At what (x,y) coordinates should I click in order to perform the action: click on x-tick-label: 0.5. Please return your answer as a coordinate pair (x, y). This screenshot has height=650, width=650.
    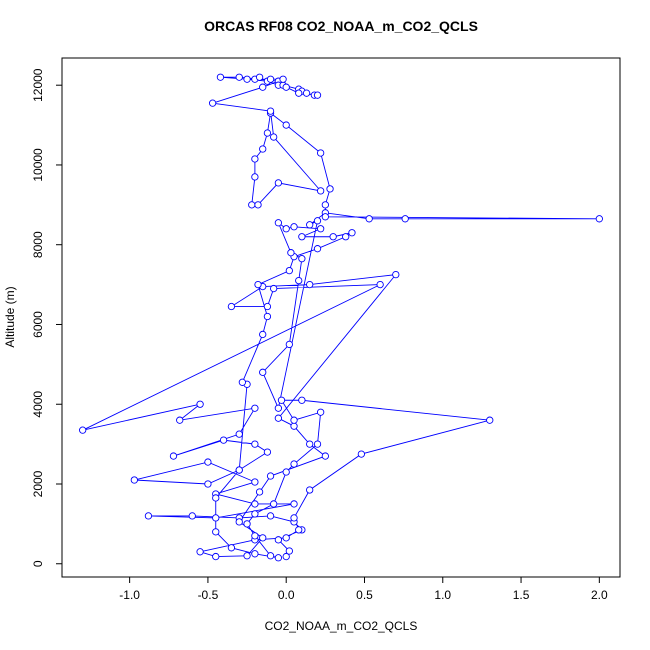
    Looking at the image, I should click on (364, 595).